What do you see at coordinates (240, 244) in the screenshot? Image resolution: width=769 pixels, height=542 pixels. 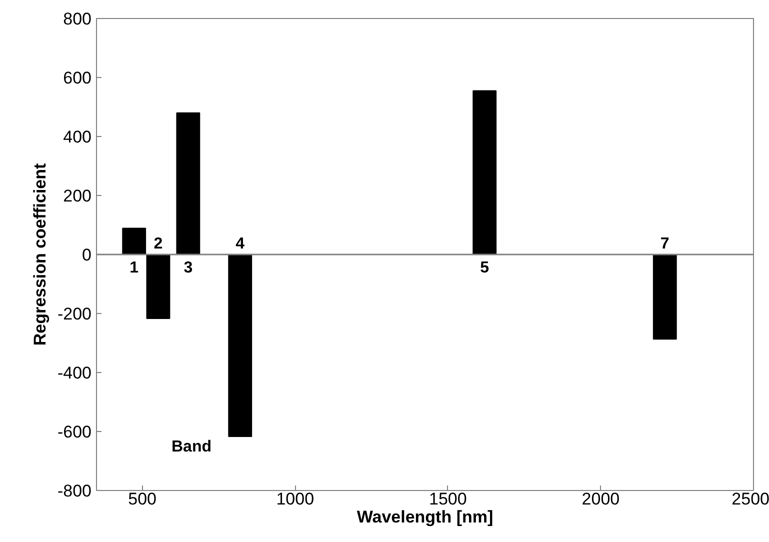 I see `annotation: 4` at bounding box center [240, 244].